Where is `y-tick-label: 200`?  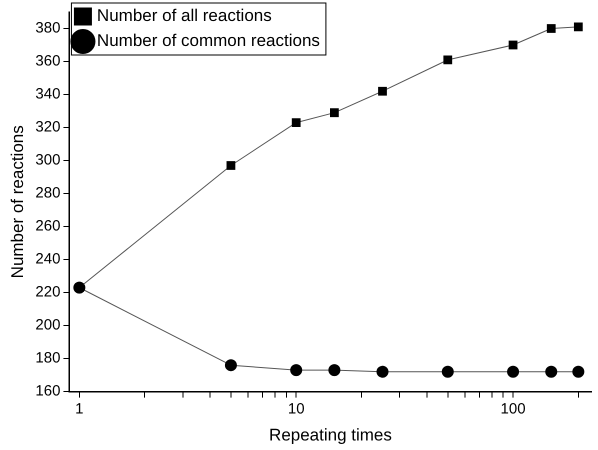
y-tick-label: 200 is located at coordinates (47, 325).